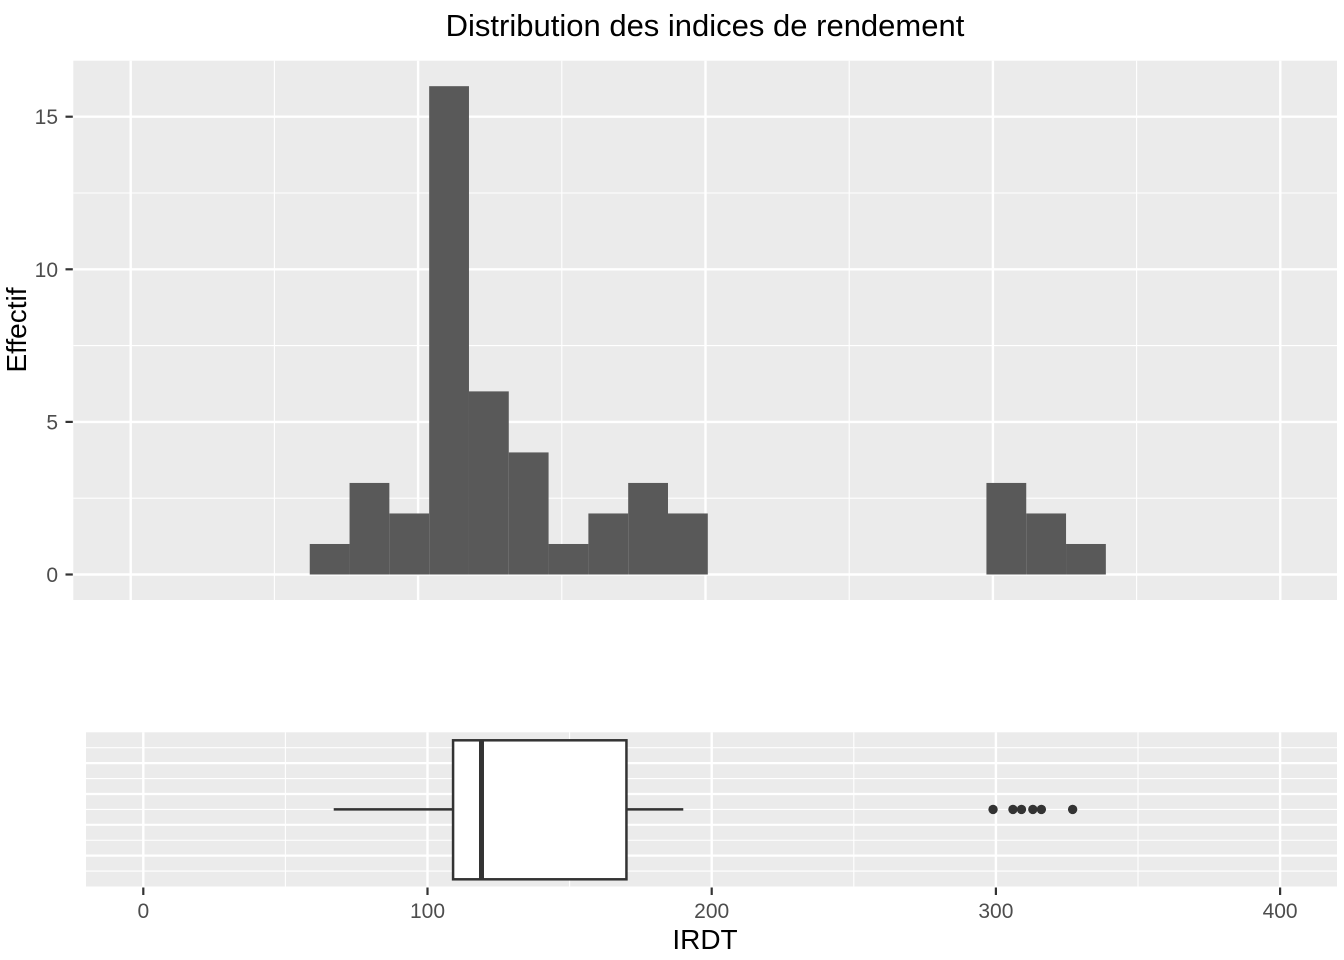 Image resolution: width=1344 pixels, height=960 pixels. I want to click on x-axis-tick-label: 200, so click(711, 911).